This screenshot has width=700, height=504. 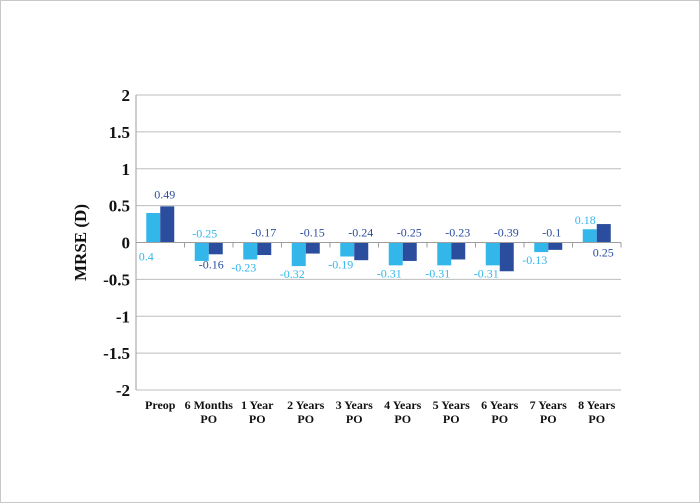 I want to click on y-tick-label: 2, so click(x=126, y=95).